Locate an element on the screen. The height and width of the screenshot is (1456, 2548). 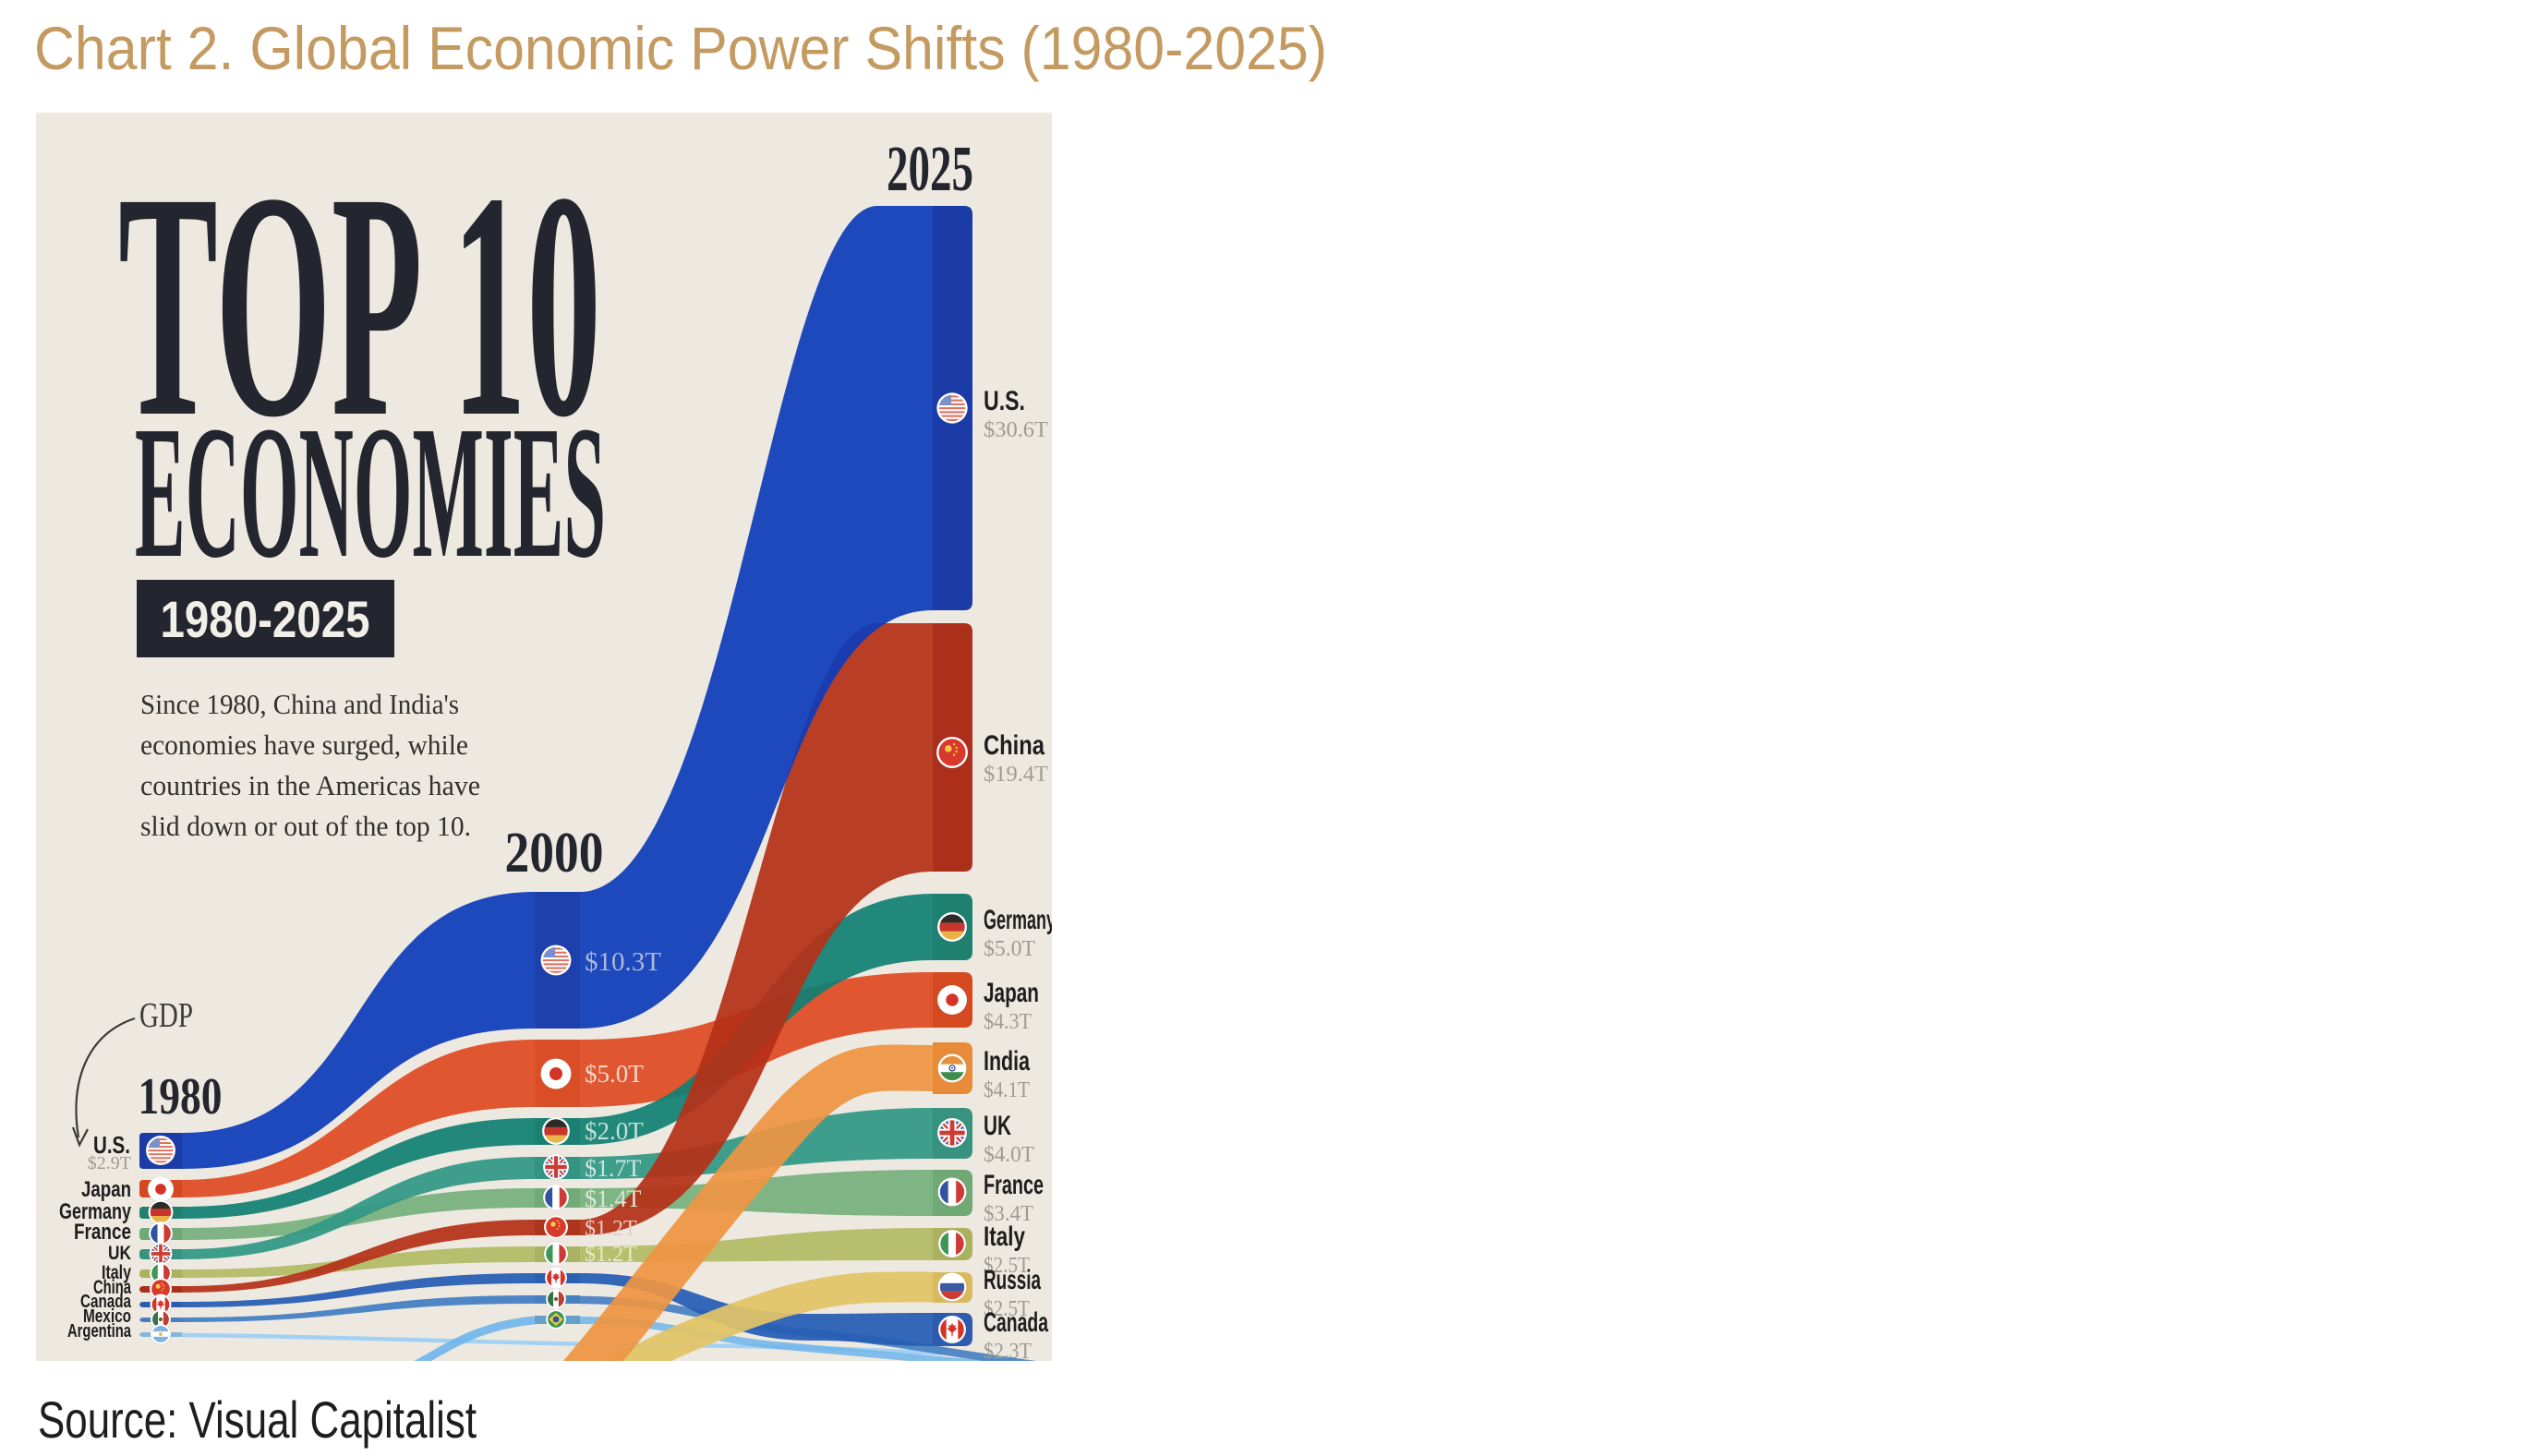
svg-text: $1.7T is located at coordinates (613, 1168).